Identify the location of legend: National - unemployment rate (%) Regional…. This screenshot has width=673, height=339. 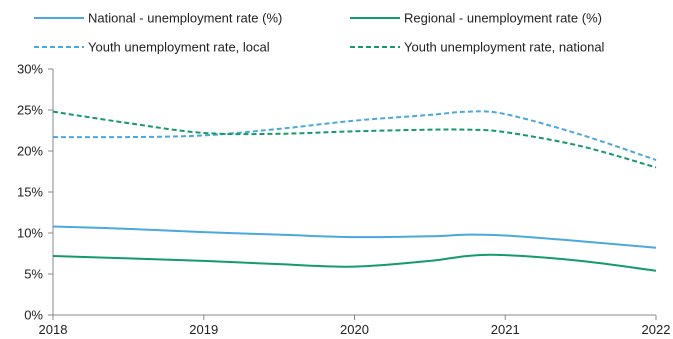
(319, 33).